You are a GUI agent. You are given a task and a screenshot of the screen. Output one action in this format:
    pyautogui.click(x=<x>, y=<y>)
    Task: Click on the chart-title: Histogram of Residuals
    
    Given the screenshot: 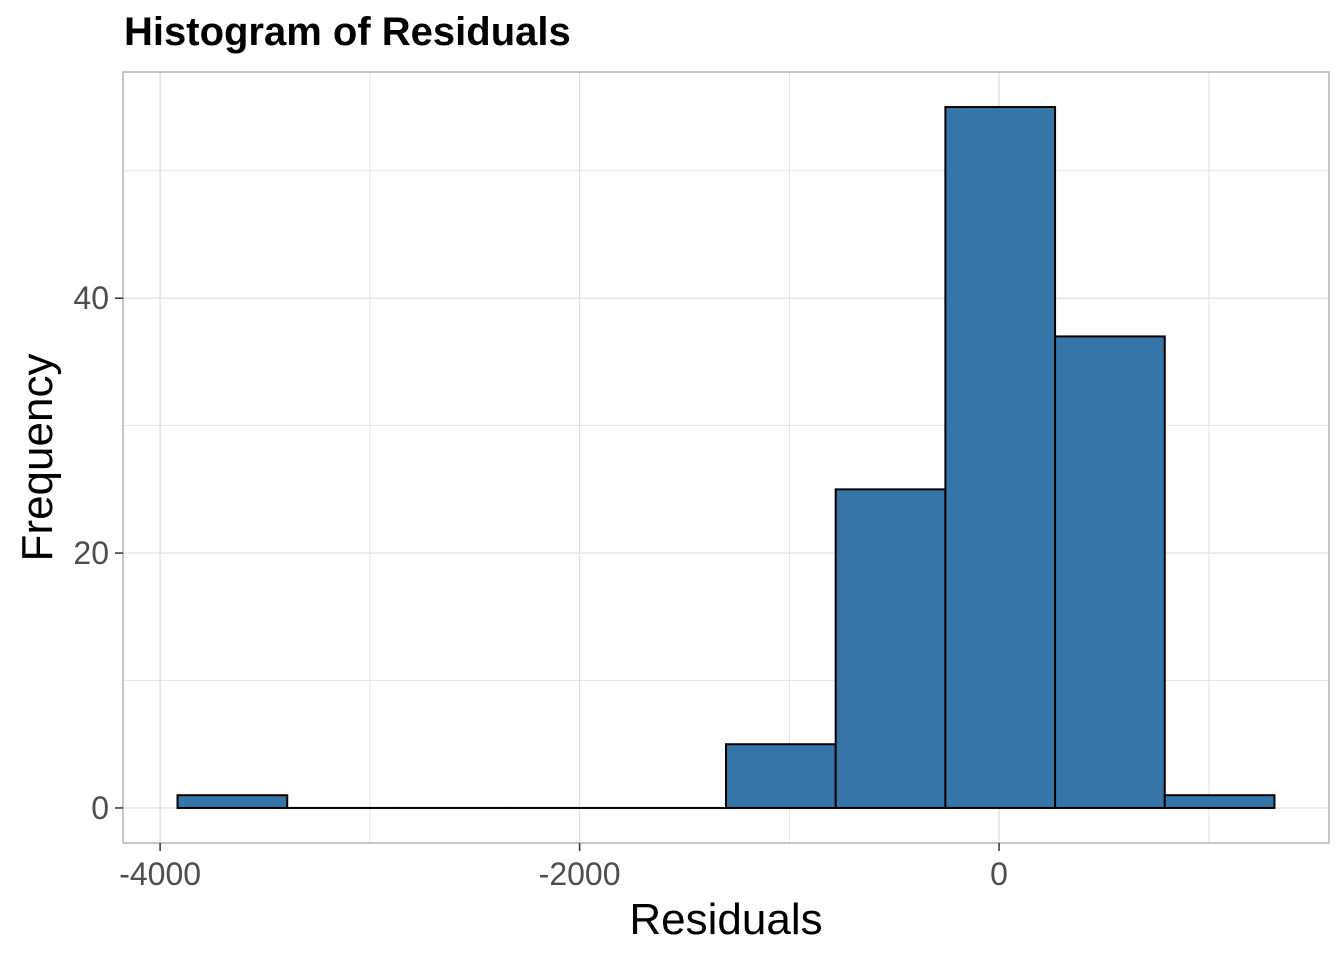 What is the action you would take?
    pyautogui.click(x=347, y=32)
    